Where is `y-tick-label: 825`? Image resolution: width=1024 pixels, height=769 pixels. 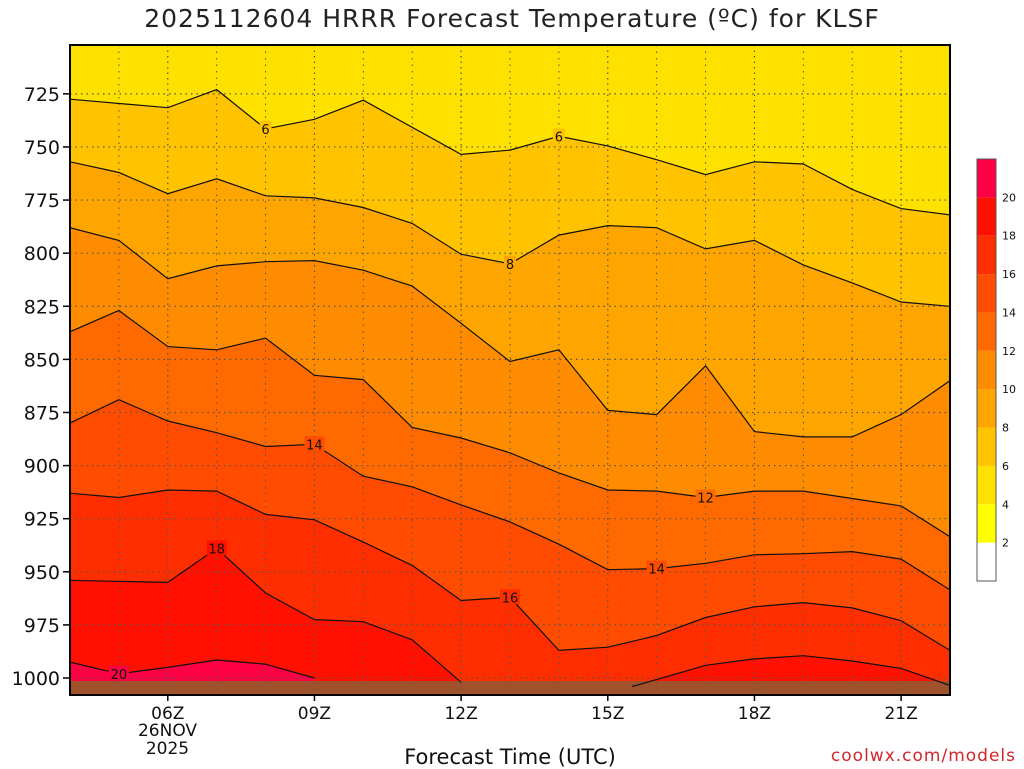
y-tick-label: 825 is located at coordinates (42, 307).